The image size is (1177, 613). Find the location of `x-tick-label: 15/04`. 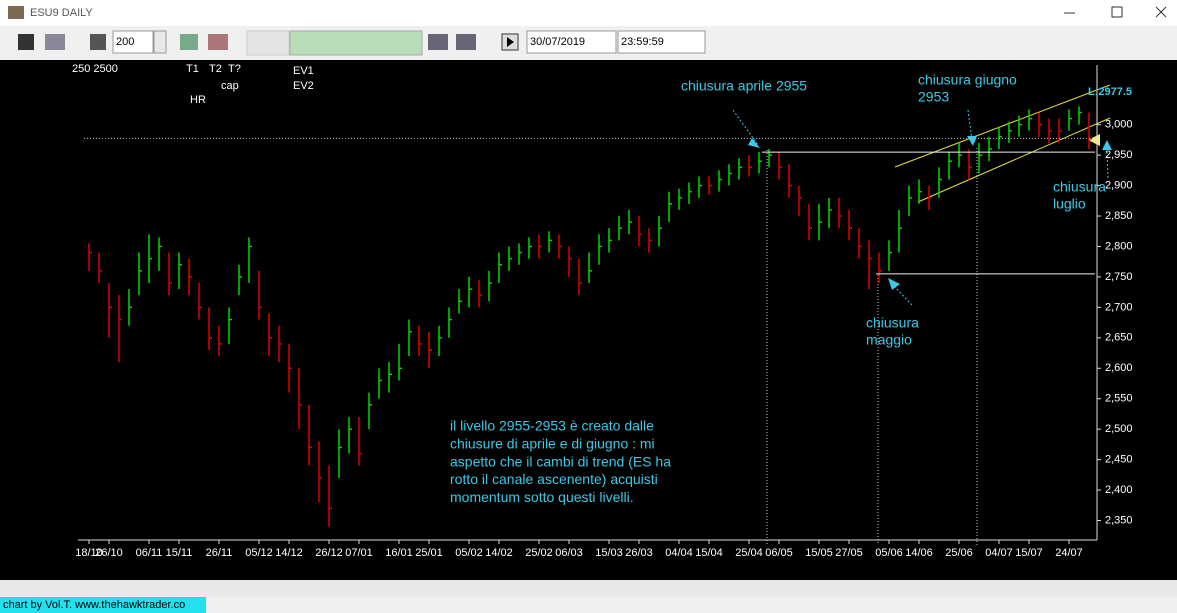

x-tick-label: 15/04 is located at coordinates (709, 553).